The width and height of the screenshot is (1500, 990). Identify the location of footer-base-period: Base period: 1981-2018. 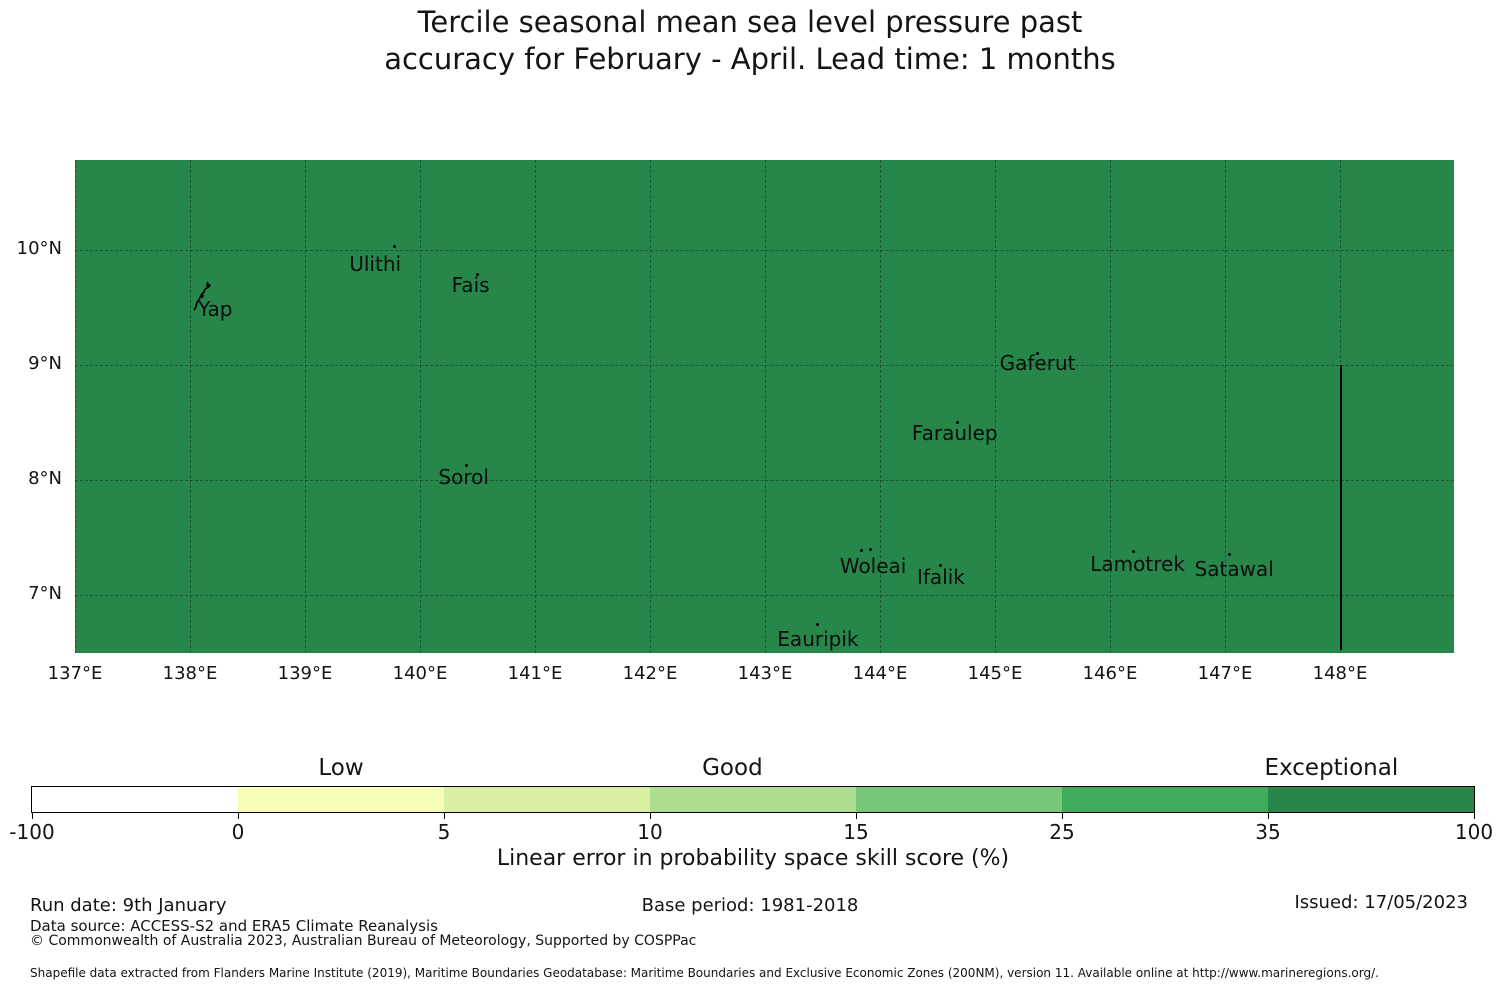
(750, 905).